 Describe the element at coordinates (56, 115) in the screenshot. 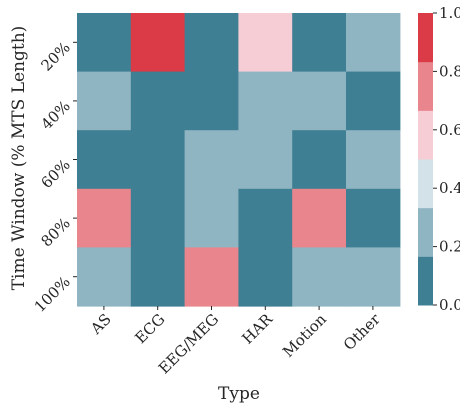

I see `y-tick-label: 40%` at that location.